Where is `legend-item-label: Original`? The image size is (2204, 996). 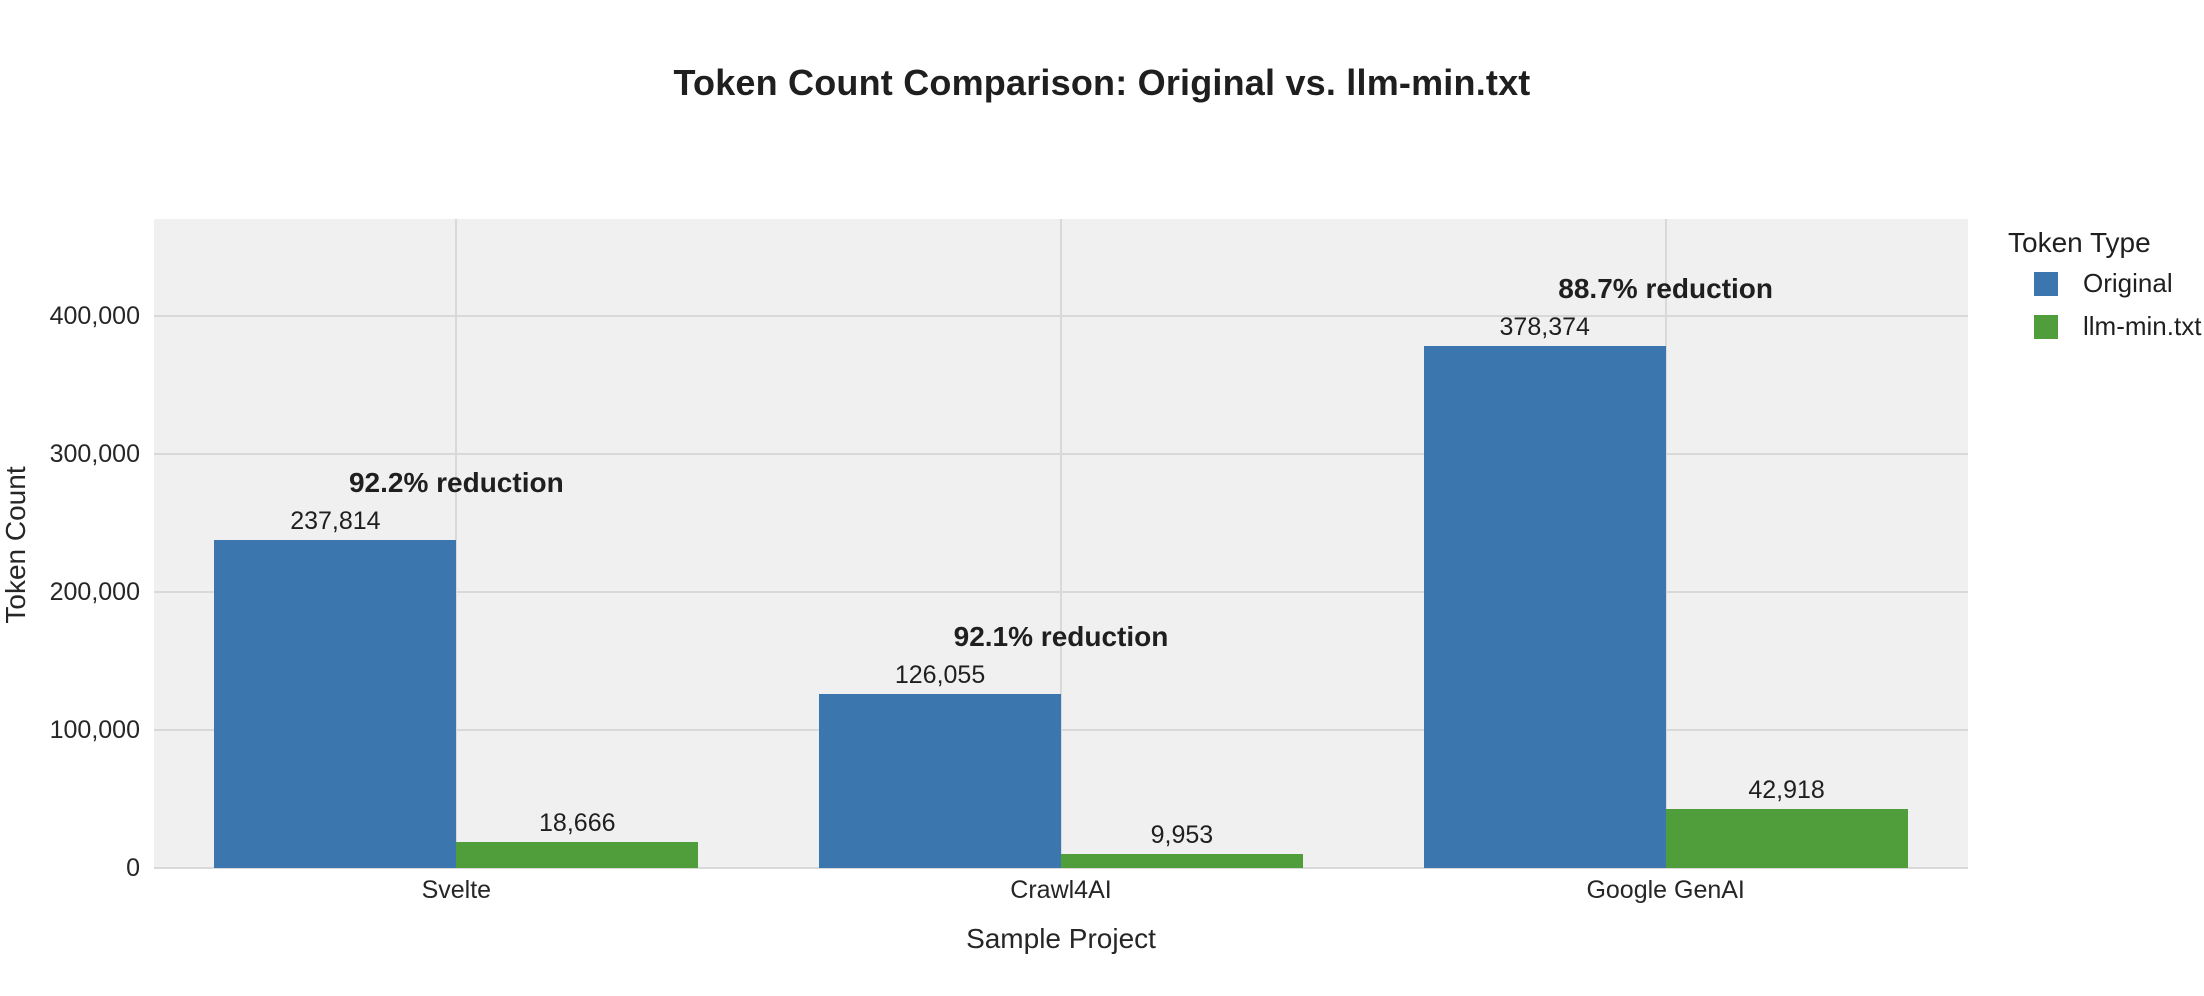
legend-item-label: Original is located at coordinates (2128, 283).